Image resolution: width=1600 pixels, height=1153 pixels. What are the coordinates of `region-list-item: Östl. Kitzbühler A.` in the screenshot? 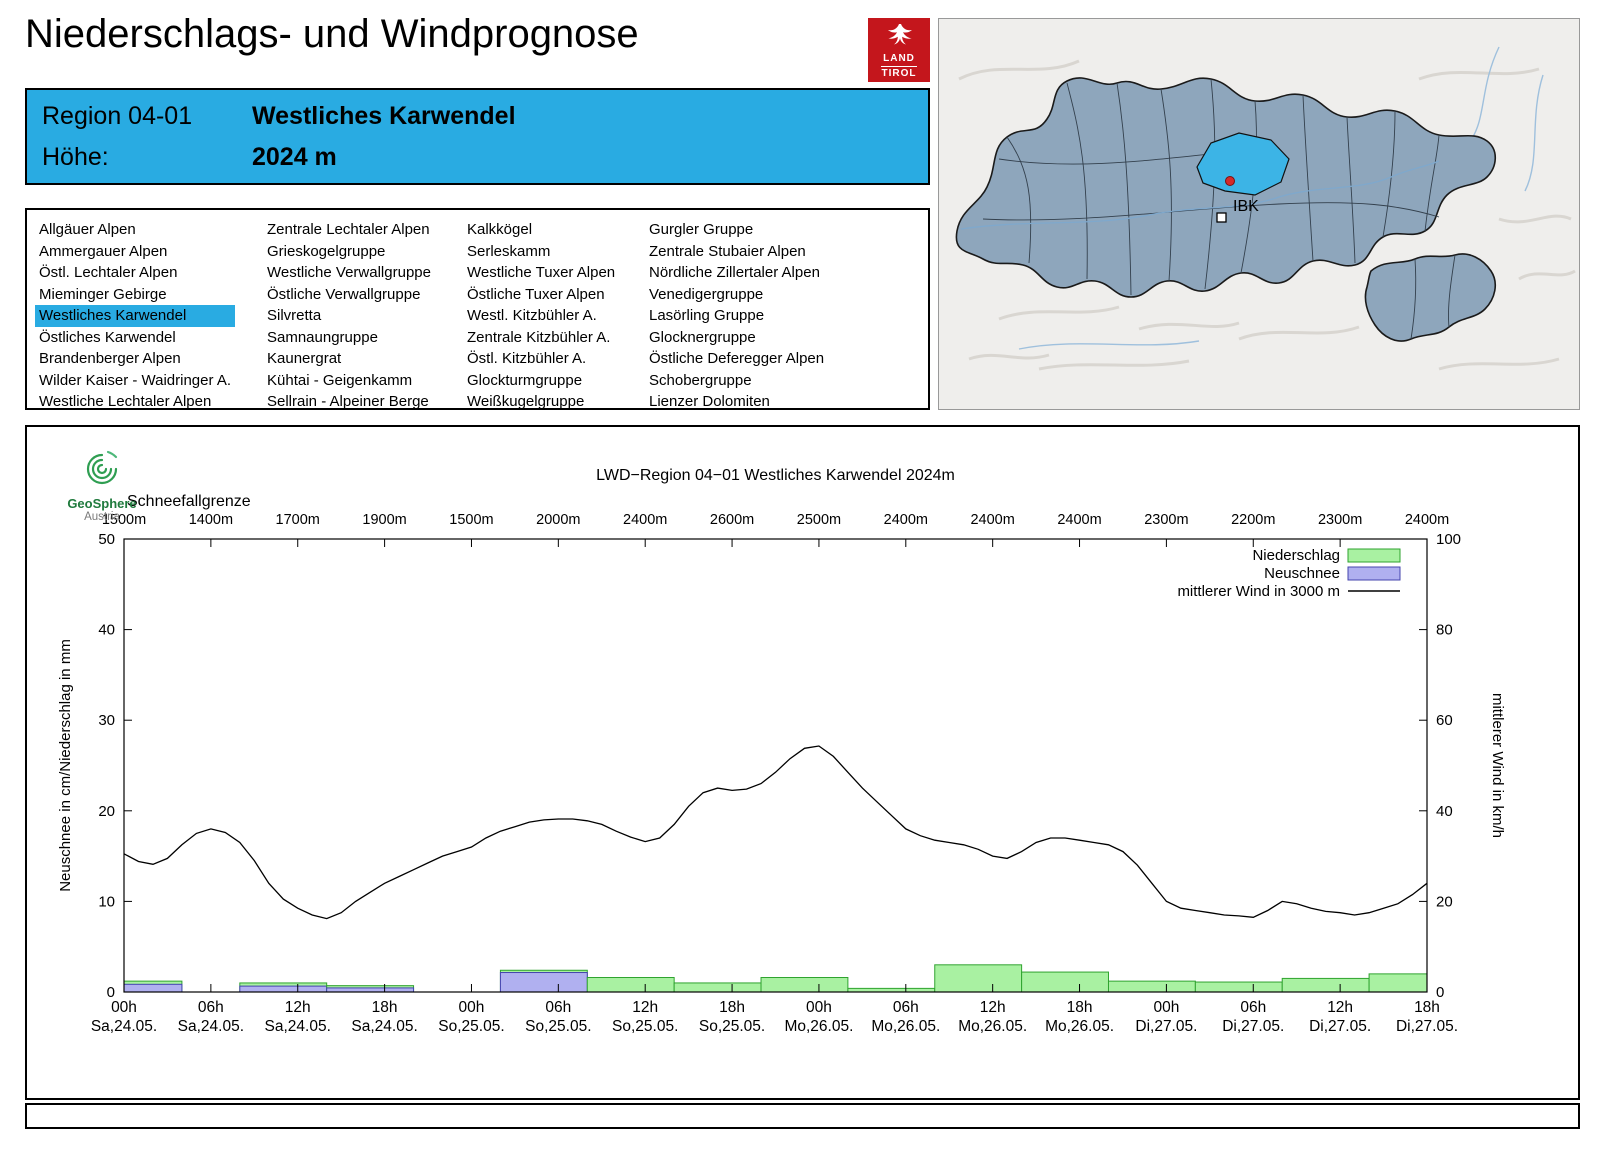 It's located at (527, 358).